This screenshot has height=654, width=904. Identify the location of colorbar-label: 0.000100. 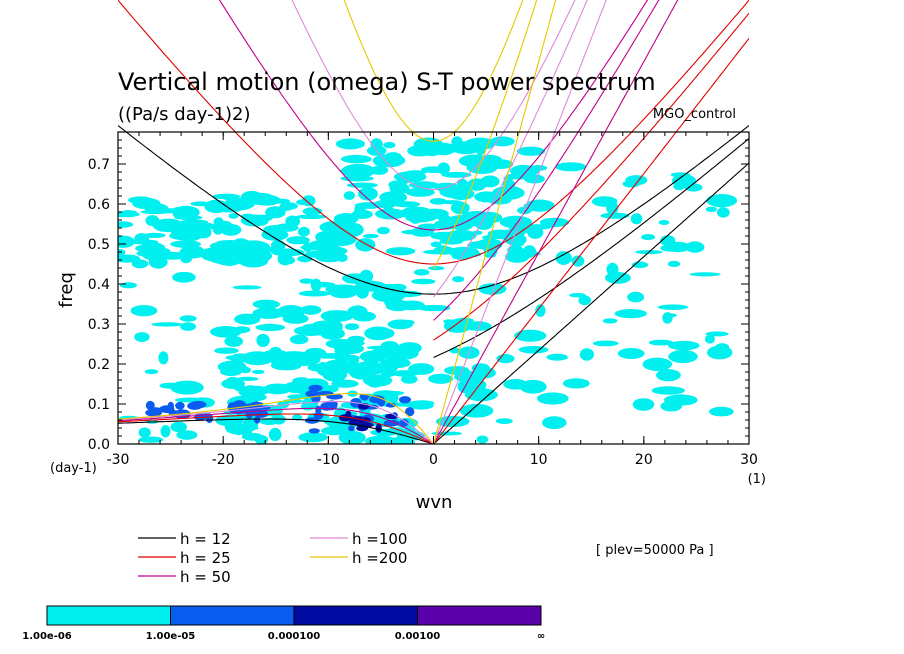
(294, 636).